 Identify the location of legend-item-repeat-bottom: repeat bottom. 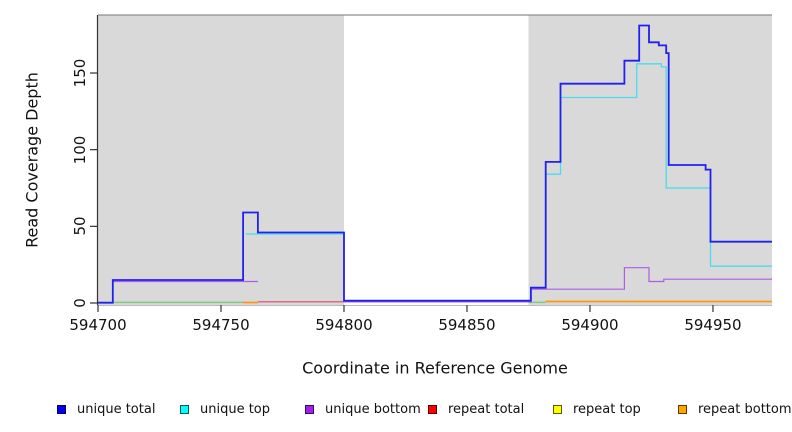
(735, 409).